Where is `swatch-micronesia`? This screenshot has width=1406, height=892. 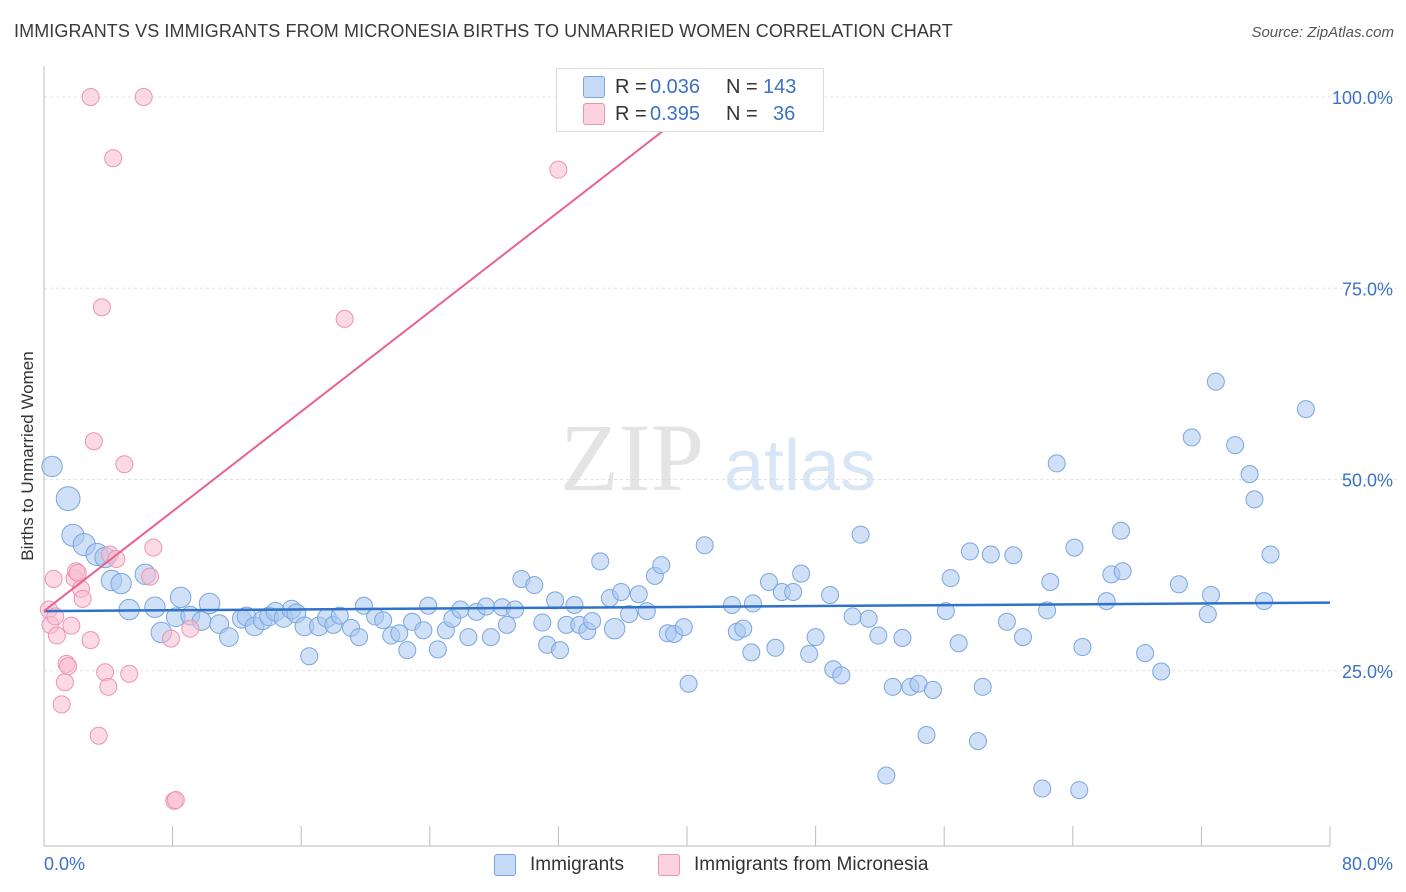
swatch-micronesia is located at coordinates (594, 114).